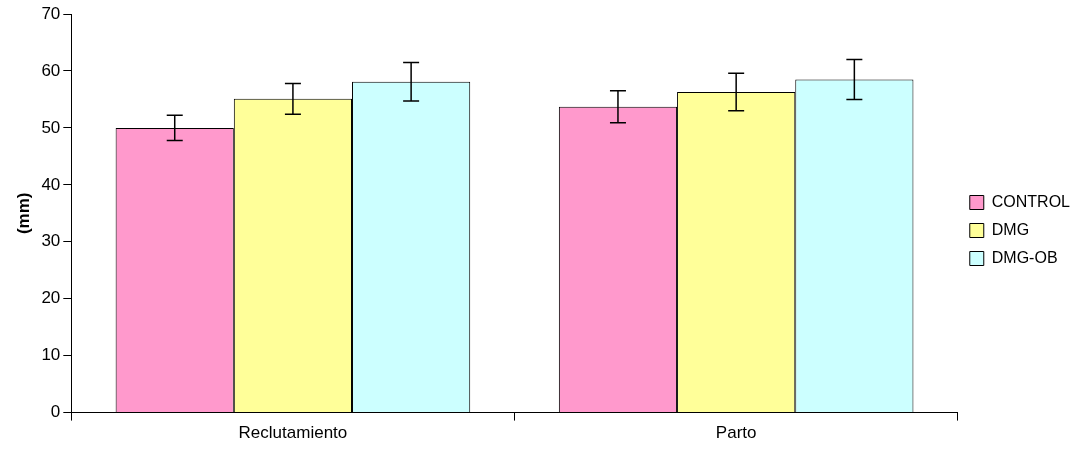 This screenshot has height=457, width=1090. What do you see at coordinates (51, 13) in the screenshot?
I see `y-tick-label: 70` at bounding box center [51, 13].